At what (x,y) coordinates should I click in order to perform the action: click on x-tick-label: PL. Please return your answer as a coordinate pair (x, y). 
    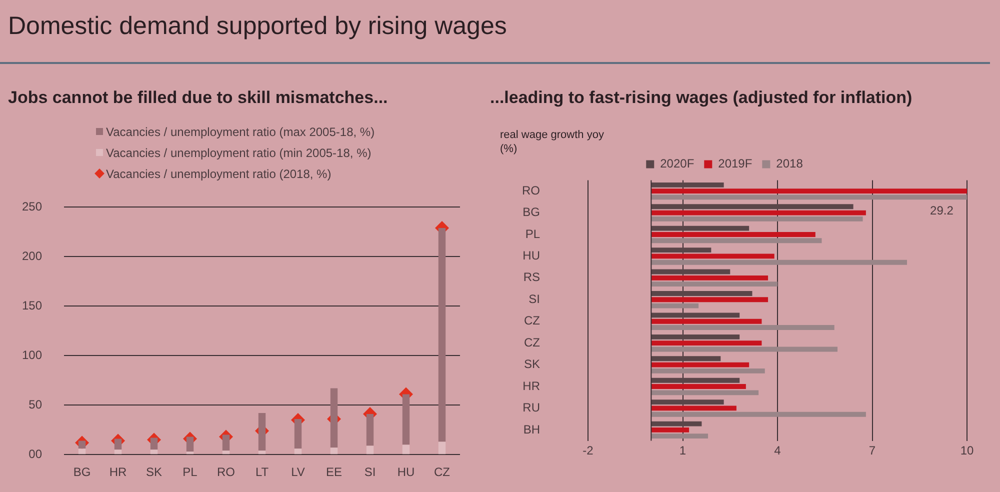
    Looking at the image, I should click on (190, 472).